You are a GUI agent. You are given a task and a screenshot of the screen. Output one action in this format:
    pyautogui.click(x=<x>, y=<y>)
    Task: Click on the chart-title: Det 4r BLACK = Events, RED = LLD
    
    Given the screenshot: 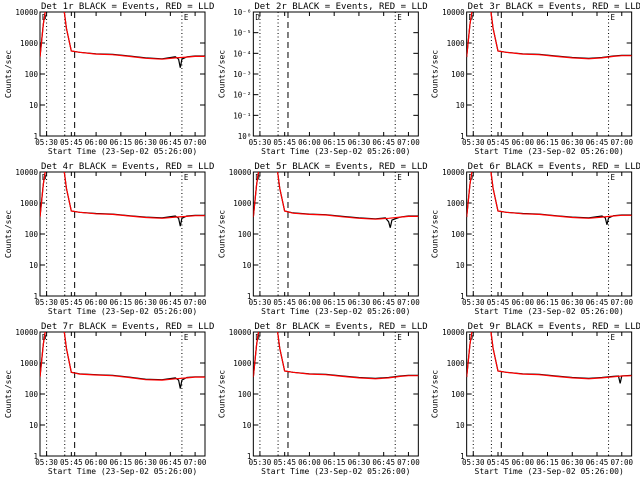 What is the action you would take?
    pyautogui.click(x=127, y=167)
    